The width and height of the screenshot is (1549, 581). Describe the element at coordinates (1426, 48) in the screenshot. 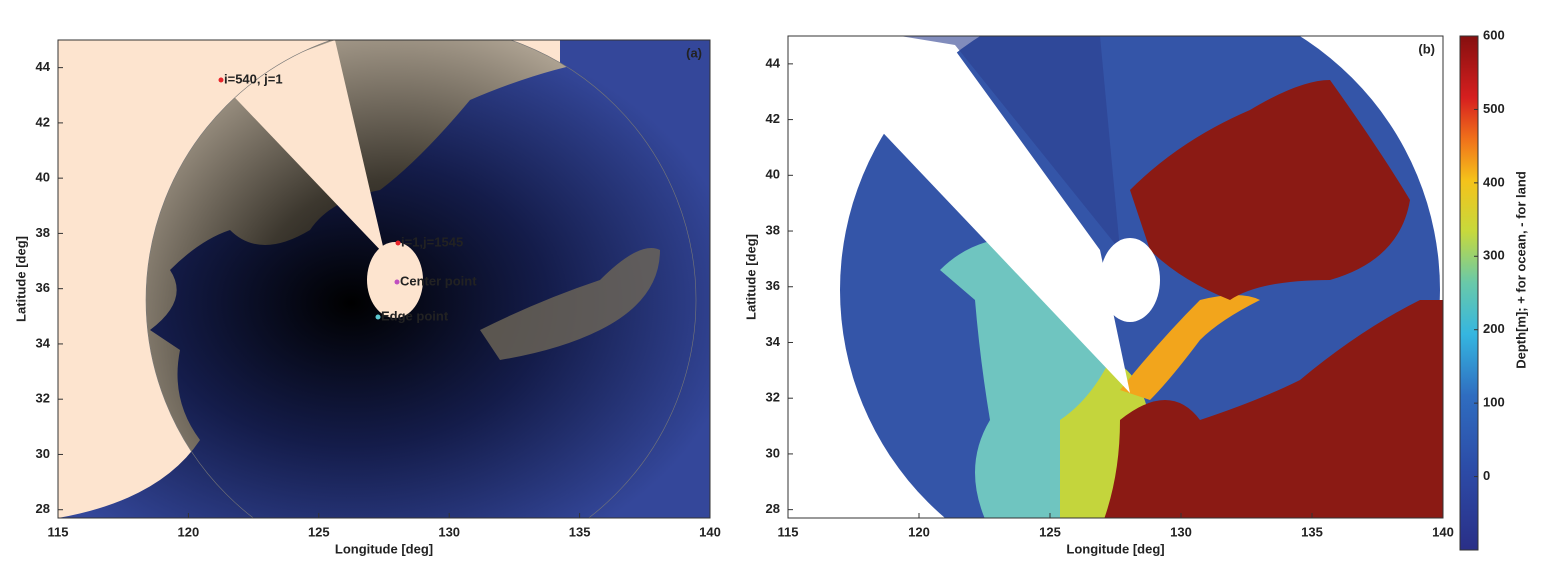

I see `panel-label: (b)` at that location.